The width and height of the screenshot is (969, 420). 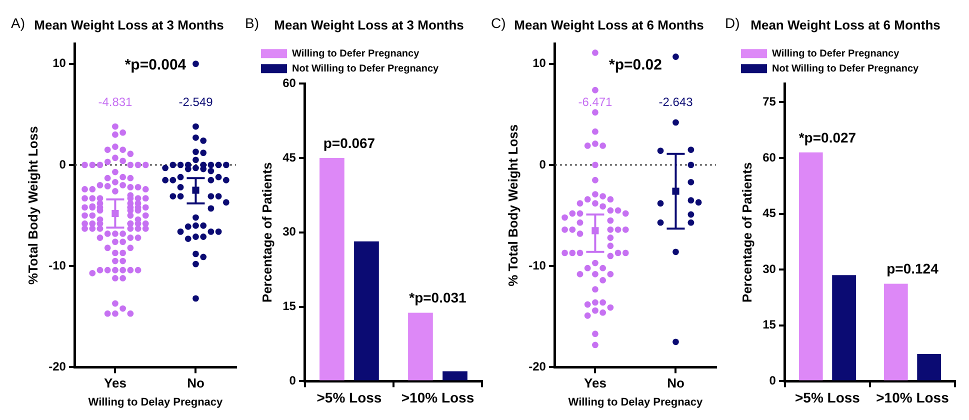 I want to click on y-axis-title: %Total Body Weight Loss, so click(x=32, y=205).